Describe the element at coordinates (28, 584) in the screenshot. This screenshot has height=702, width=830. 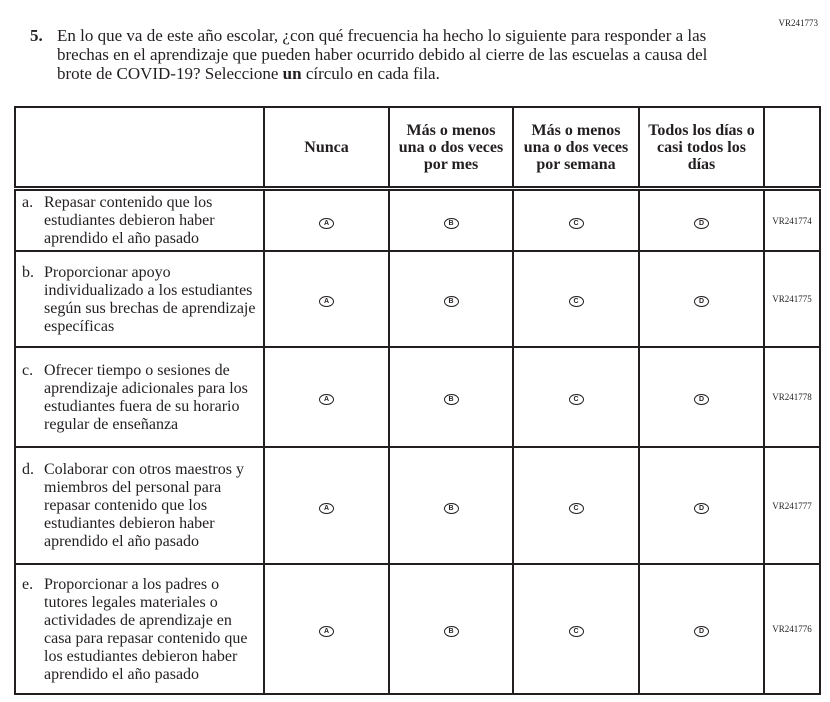
I see `item-letter: e.` at that location.